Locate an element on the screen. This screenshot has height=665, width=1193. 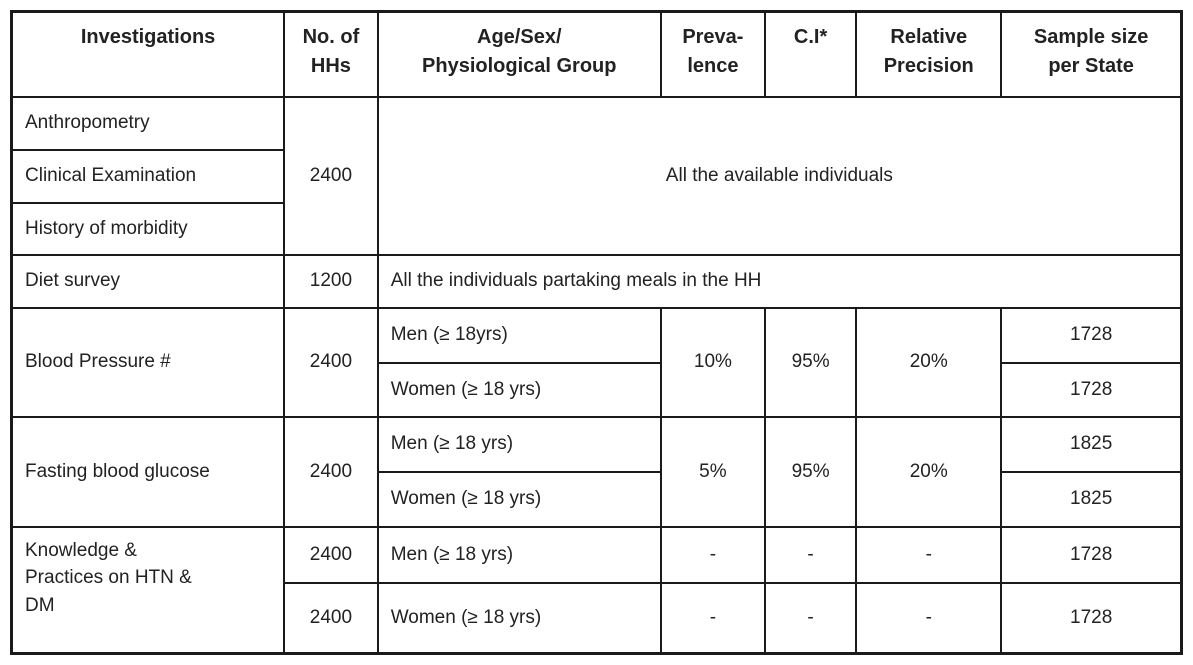
cell-kp-men-hhs: 2400 is located at coordinates (331, 554).